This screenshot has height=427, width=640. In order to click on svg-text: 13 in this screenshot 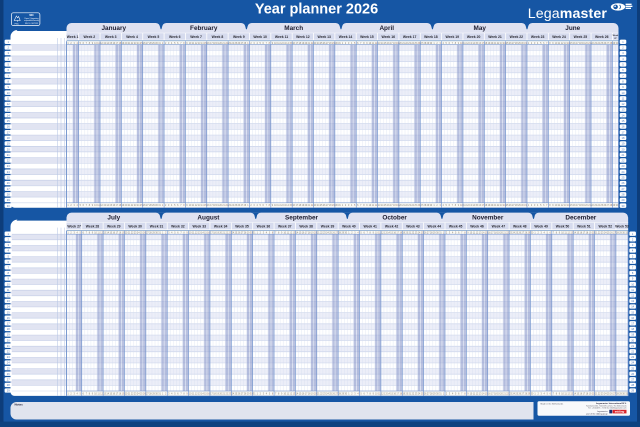, I will do `click(199, 233)`.